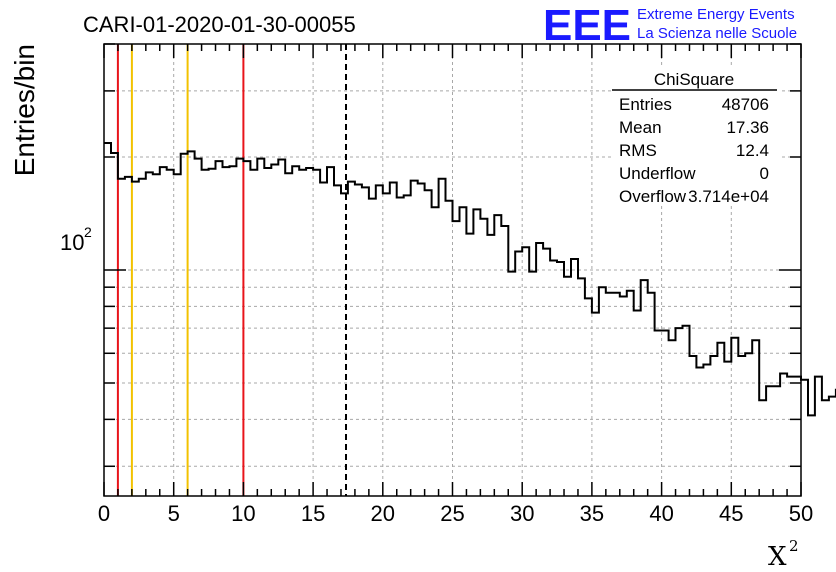  I want to click on logo-tagline-1: Extreme Energy Events, so click(716, 14).